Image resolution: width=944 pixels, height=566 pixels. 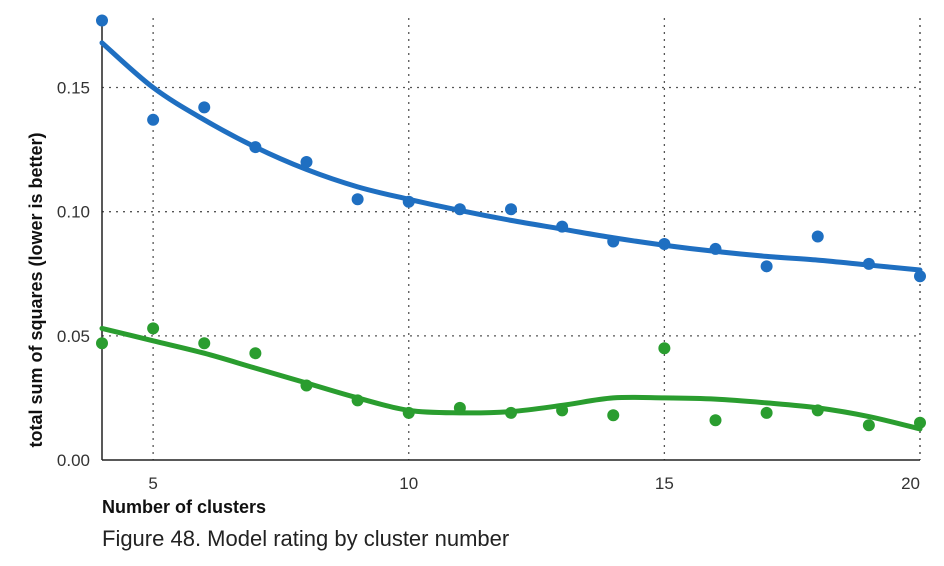 I want to click on y-tick-label: 0.15, so click(x=73, y=88).